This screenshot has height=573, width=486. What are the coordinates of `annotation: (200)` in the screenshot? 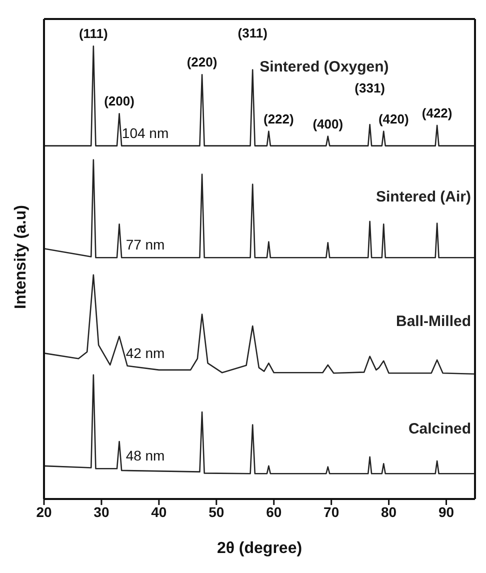 It's located at (119, 101).